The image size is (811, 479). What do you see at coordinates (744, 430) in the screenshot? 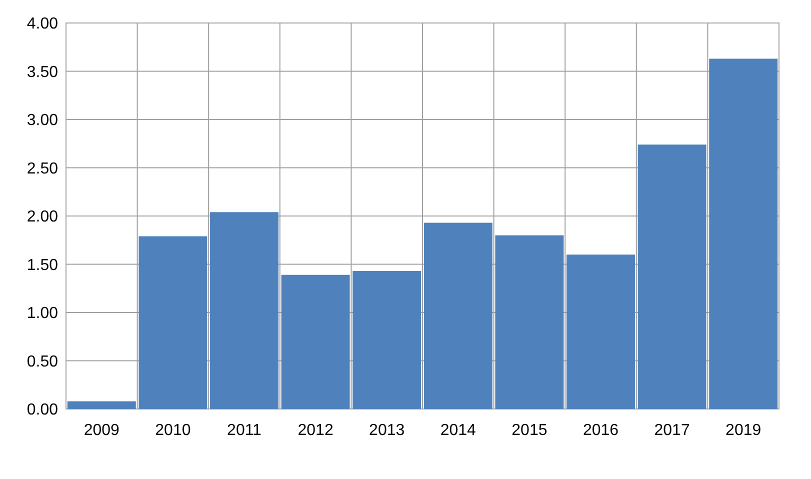
I see `x-tick-label: 2019` at bounding box center [744, 430].